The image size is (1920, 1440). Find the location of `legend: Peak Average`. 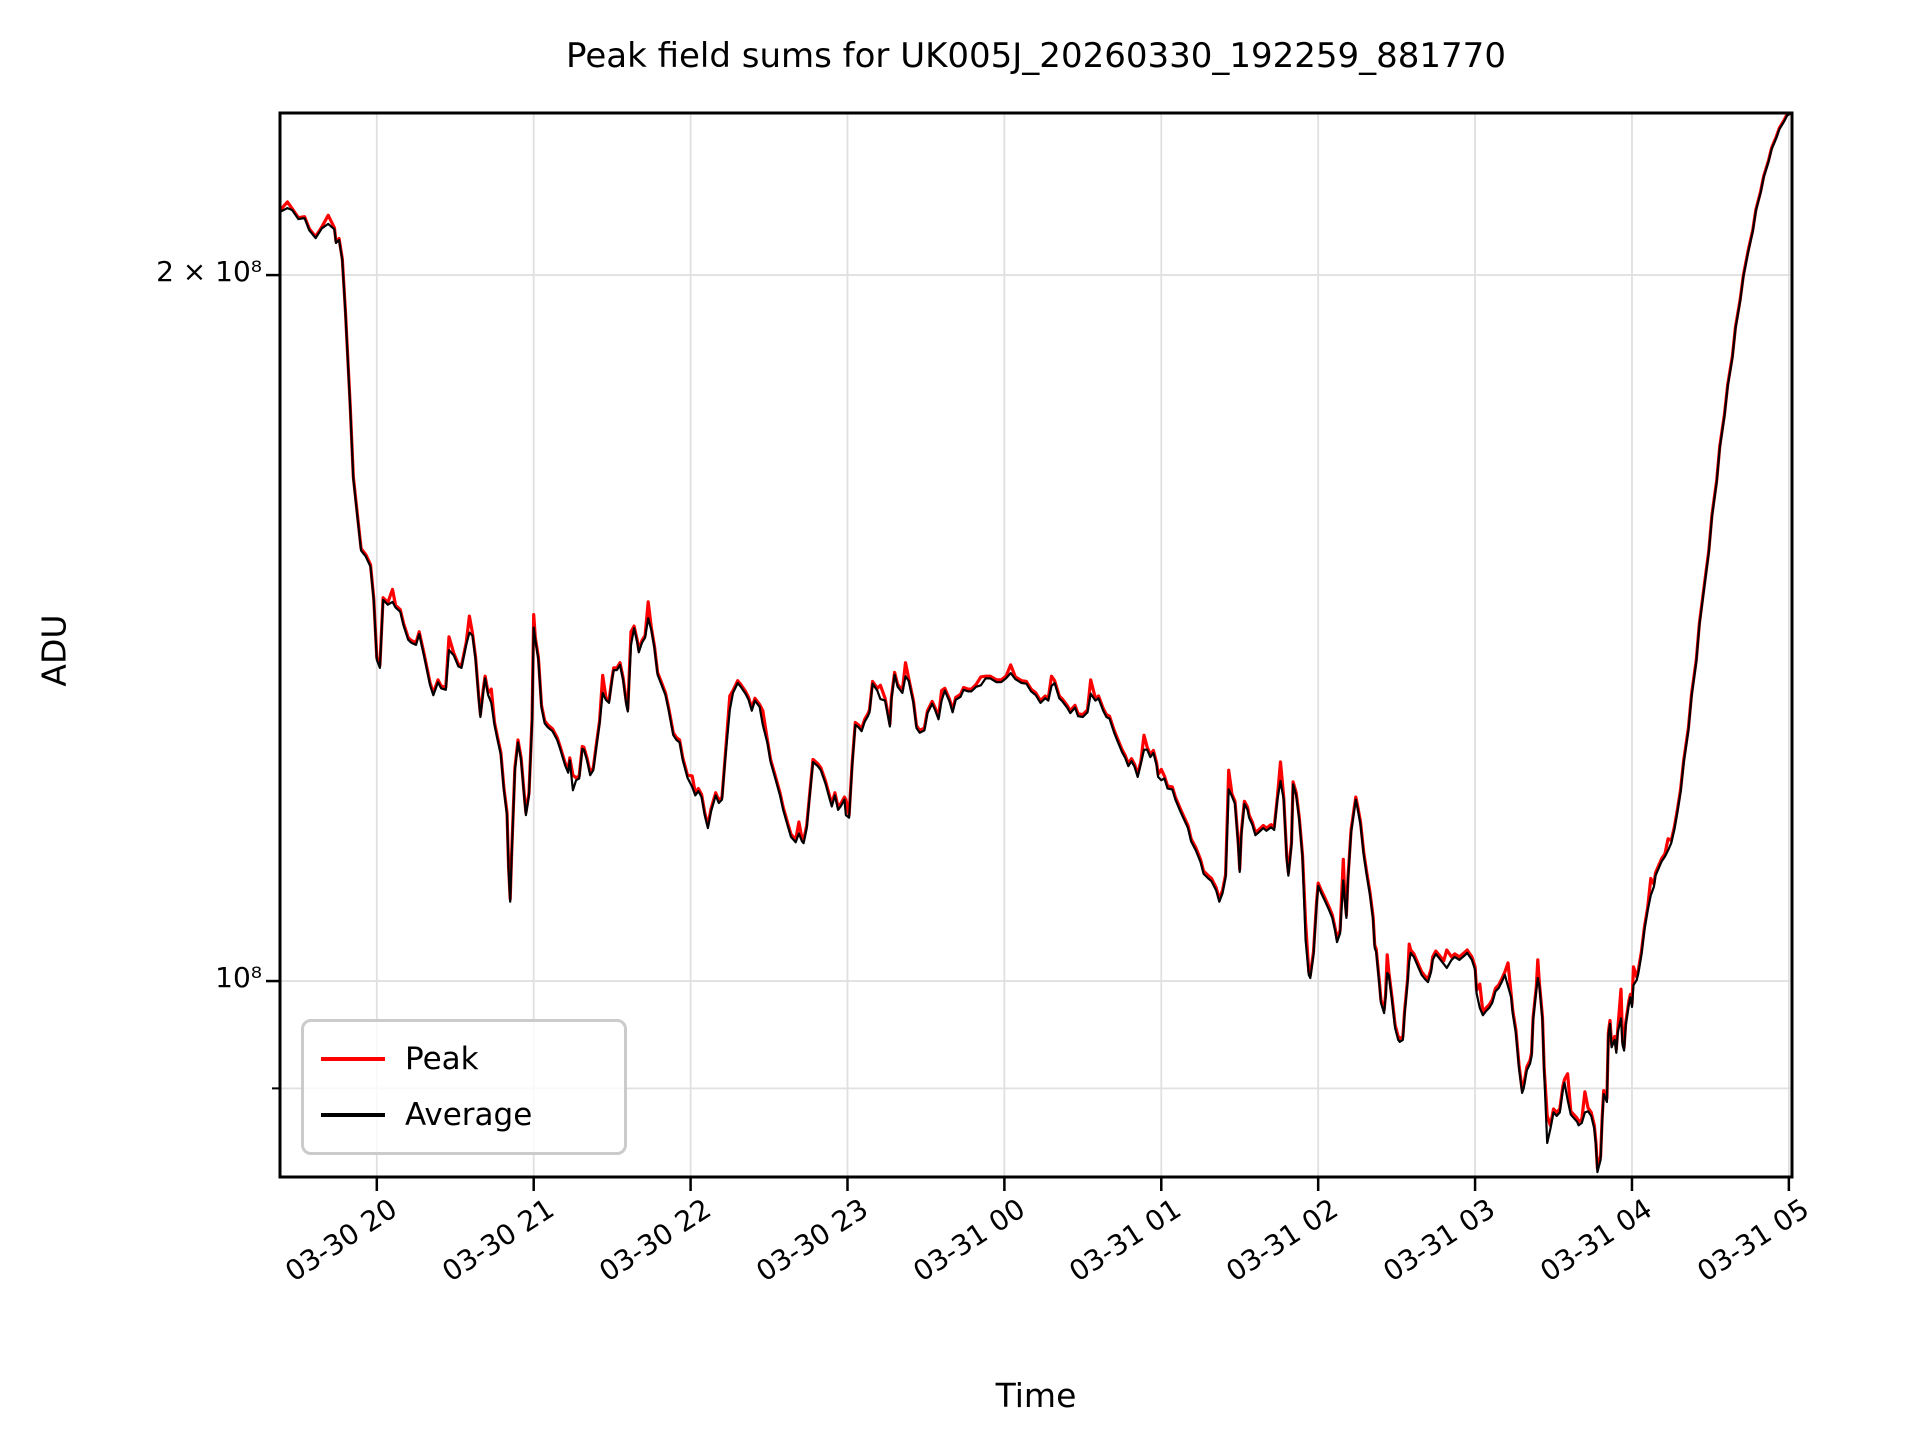

legend: Peak Average is located at coordinates (464, 1087).